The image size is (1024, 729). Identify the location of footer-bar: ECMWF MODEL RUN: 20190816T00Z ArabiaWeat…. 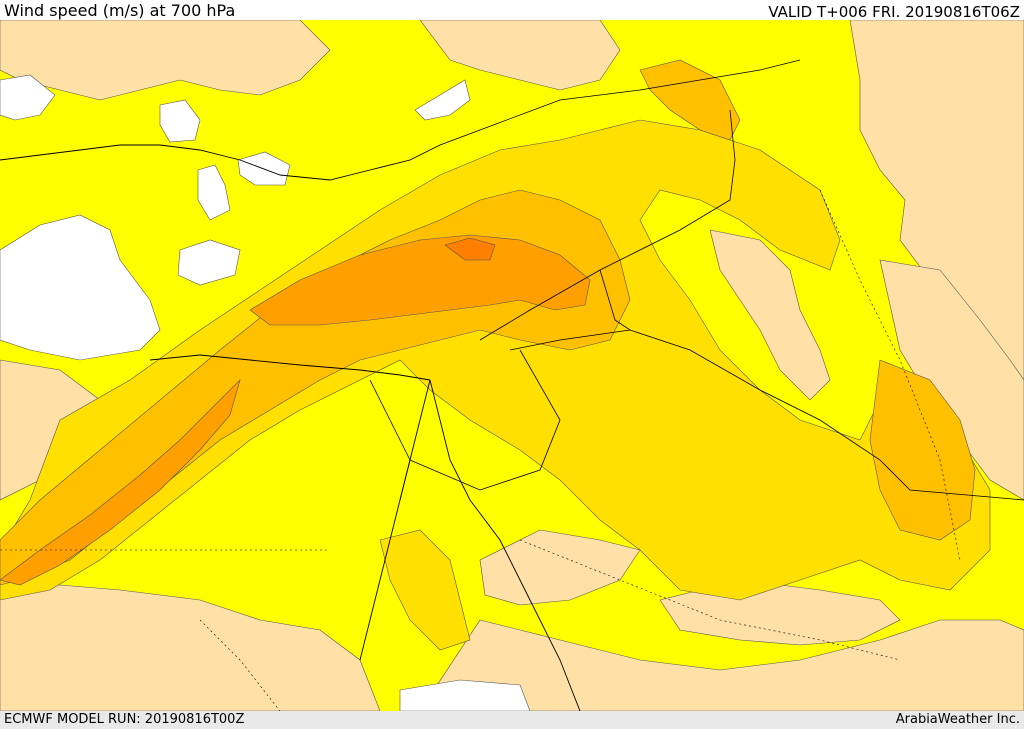
(512, 720).